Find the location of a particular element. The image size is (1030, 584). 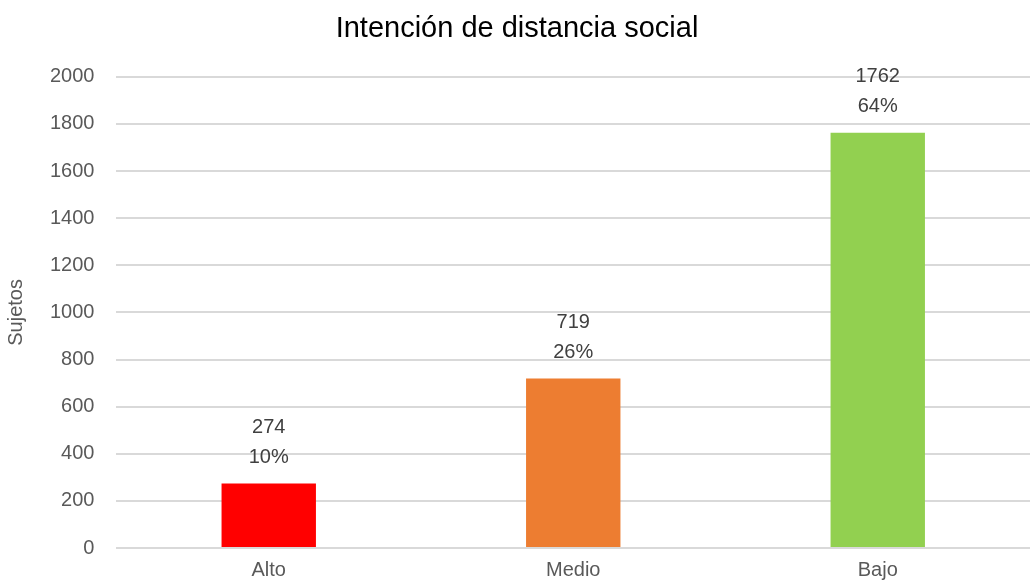

y-tick-label: 800 is located at coordinates (78, 358).